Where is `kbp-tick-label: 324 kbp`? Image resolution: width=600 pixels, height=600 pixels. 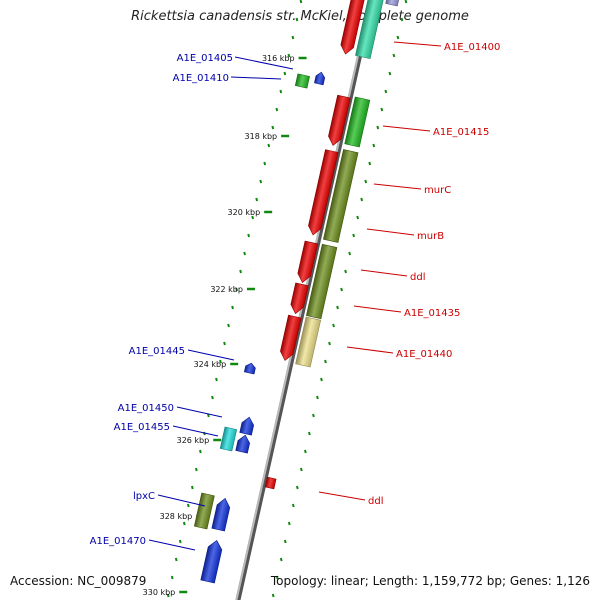 kbp-tick-label: 324 kbp is located at coordinates (210, 364).